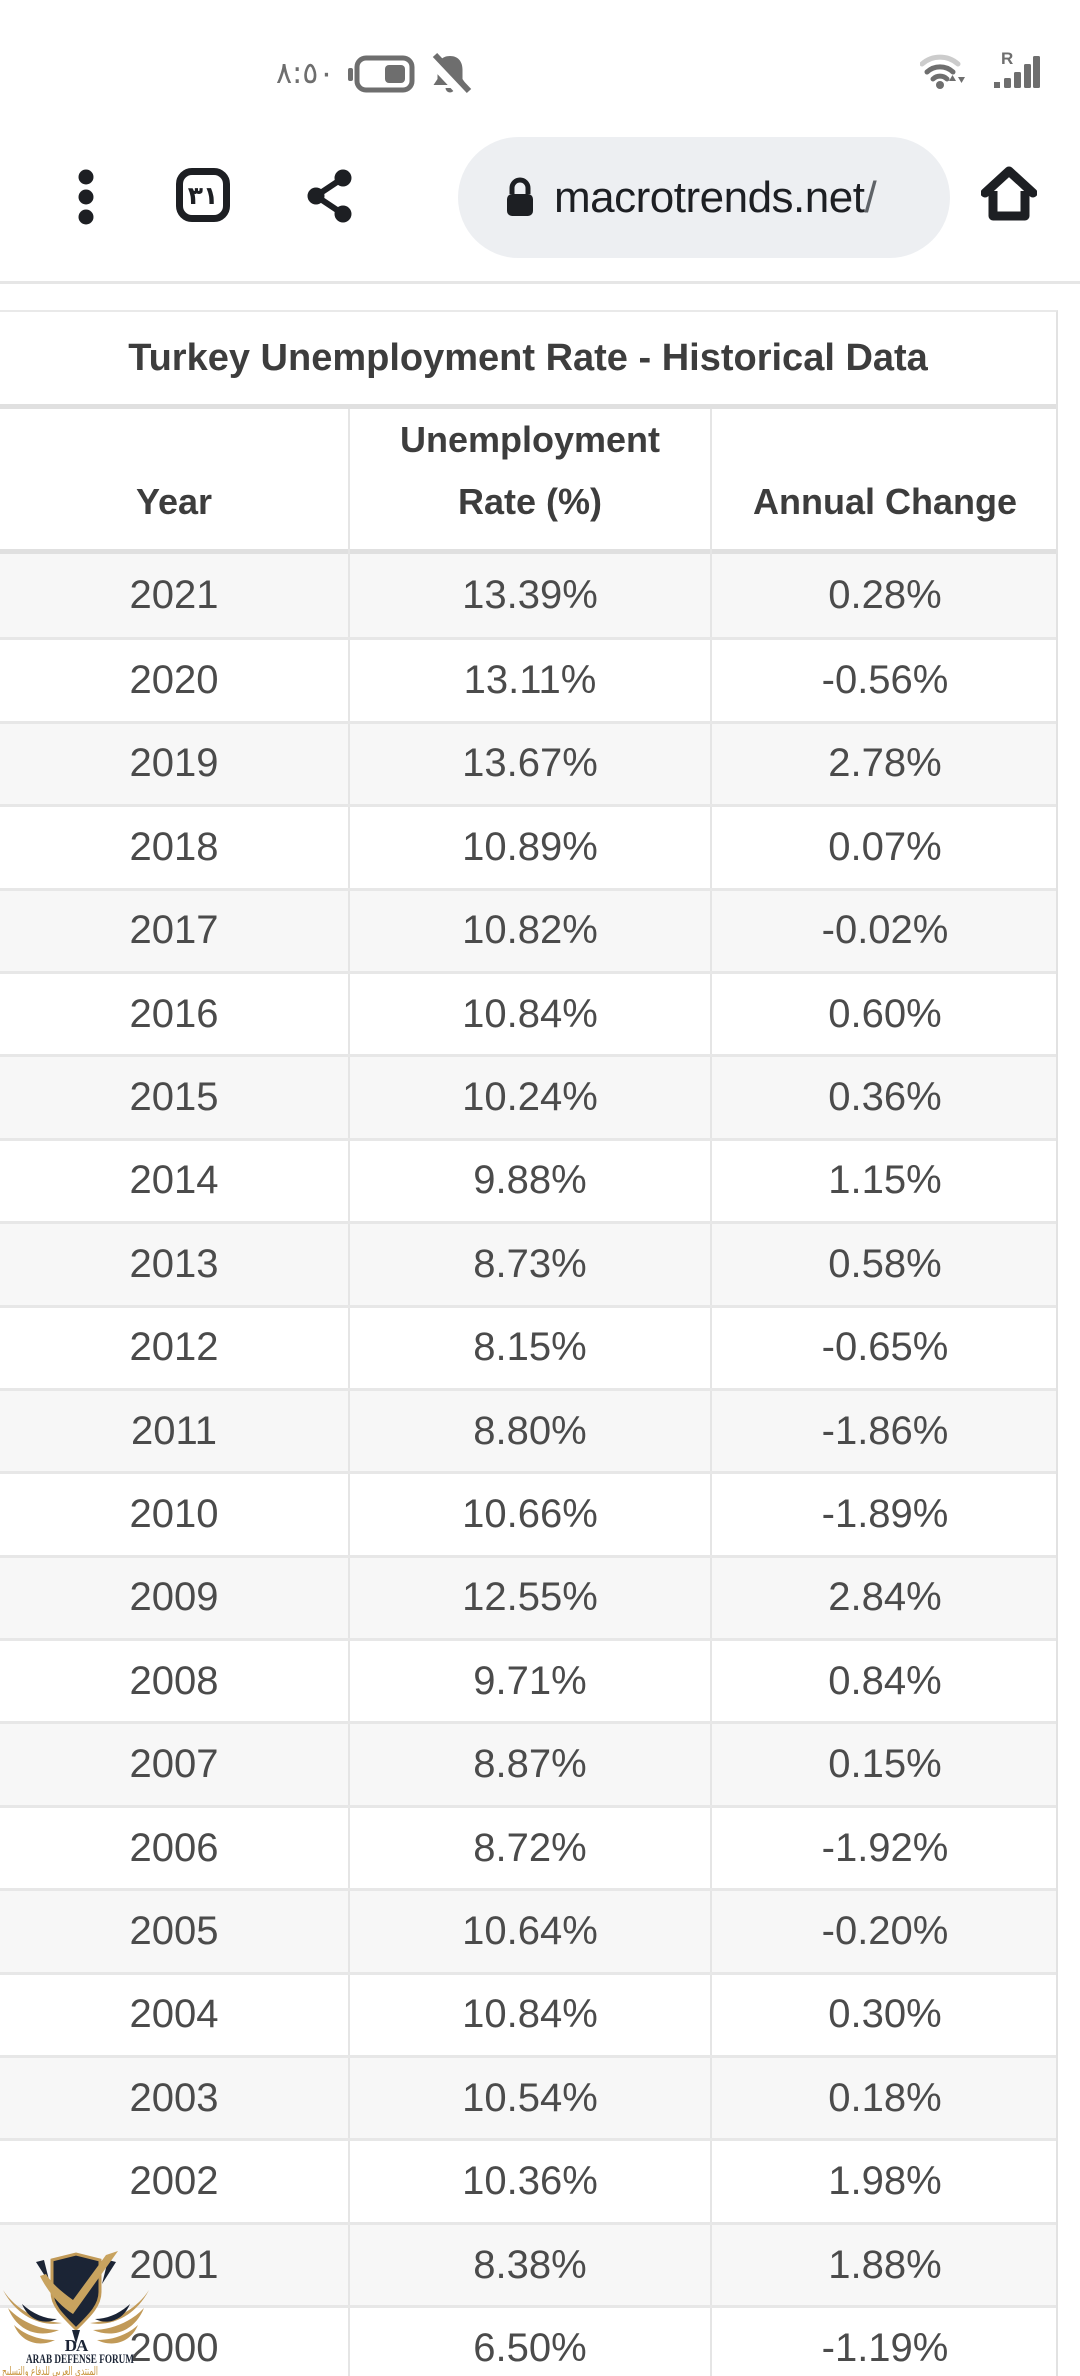 The width and height of the screenshot is (1080, 2376). I want to click on table-row: 2016 10.84% 0.60%, so click(529, 1012).